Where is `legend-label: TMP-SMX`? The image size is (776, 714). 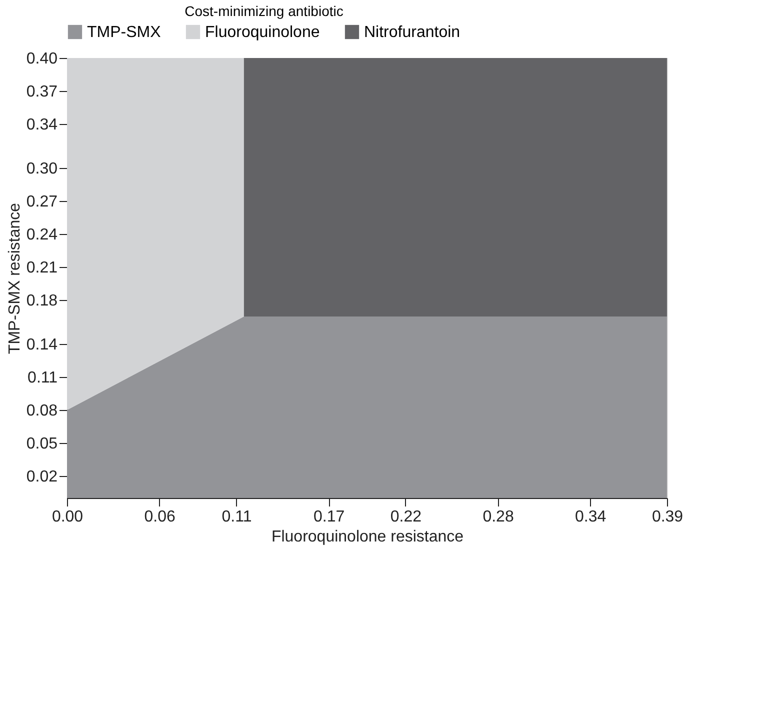 legend-label: TMP-SMX is located at coordinates (124, 32).